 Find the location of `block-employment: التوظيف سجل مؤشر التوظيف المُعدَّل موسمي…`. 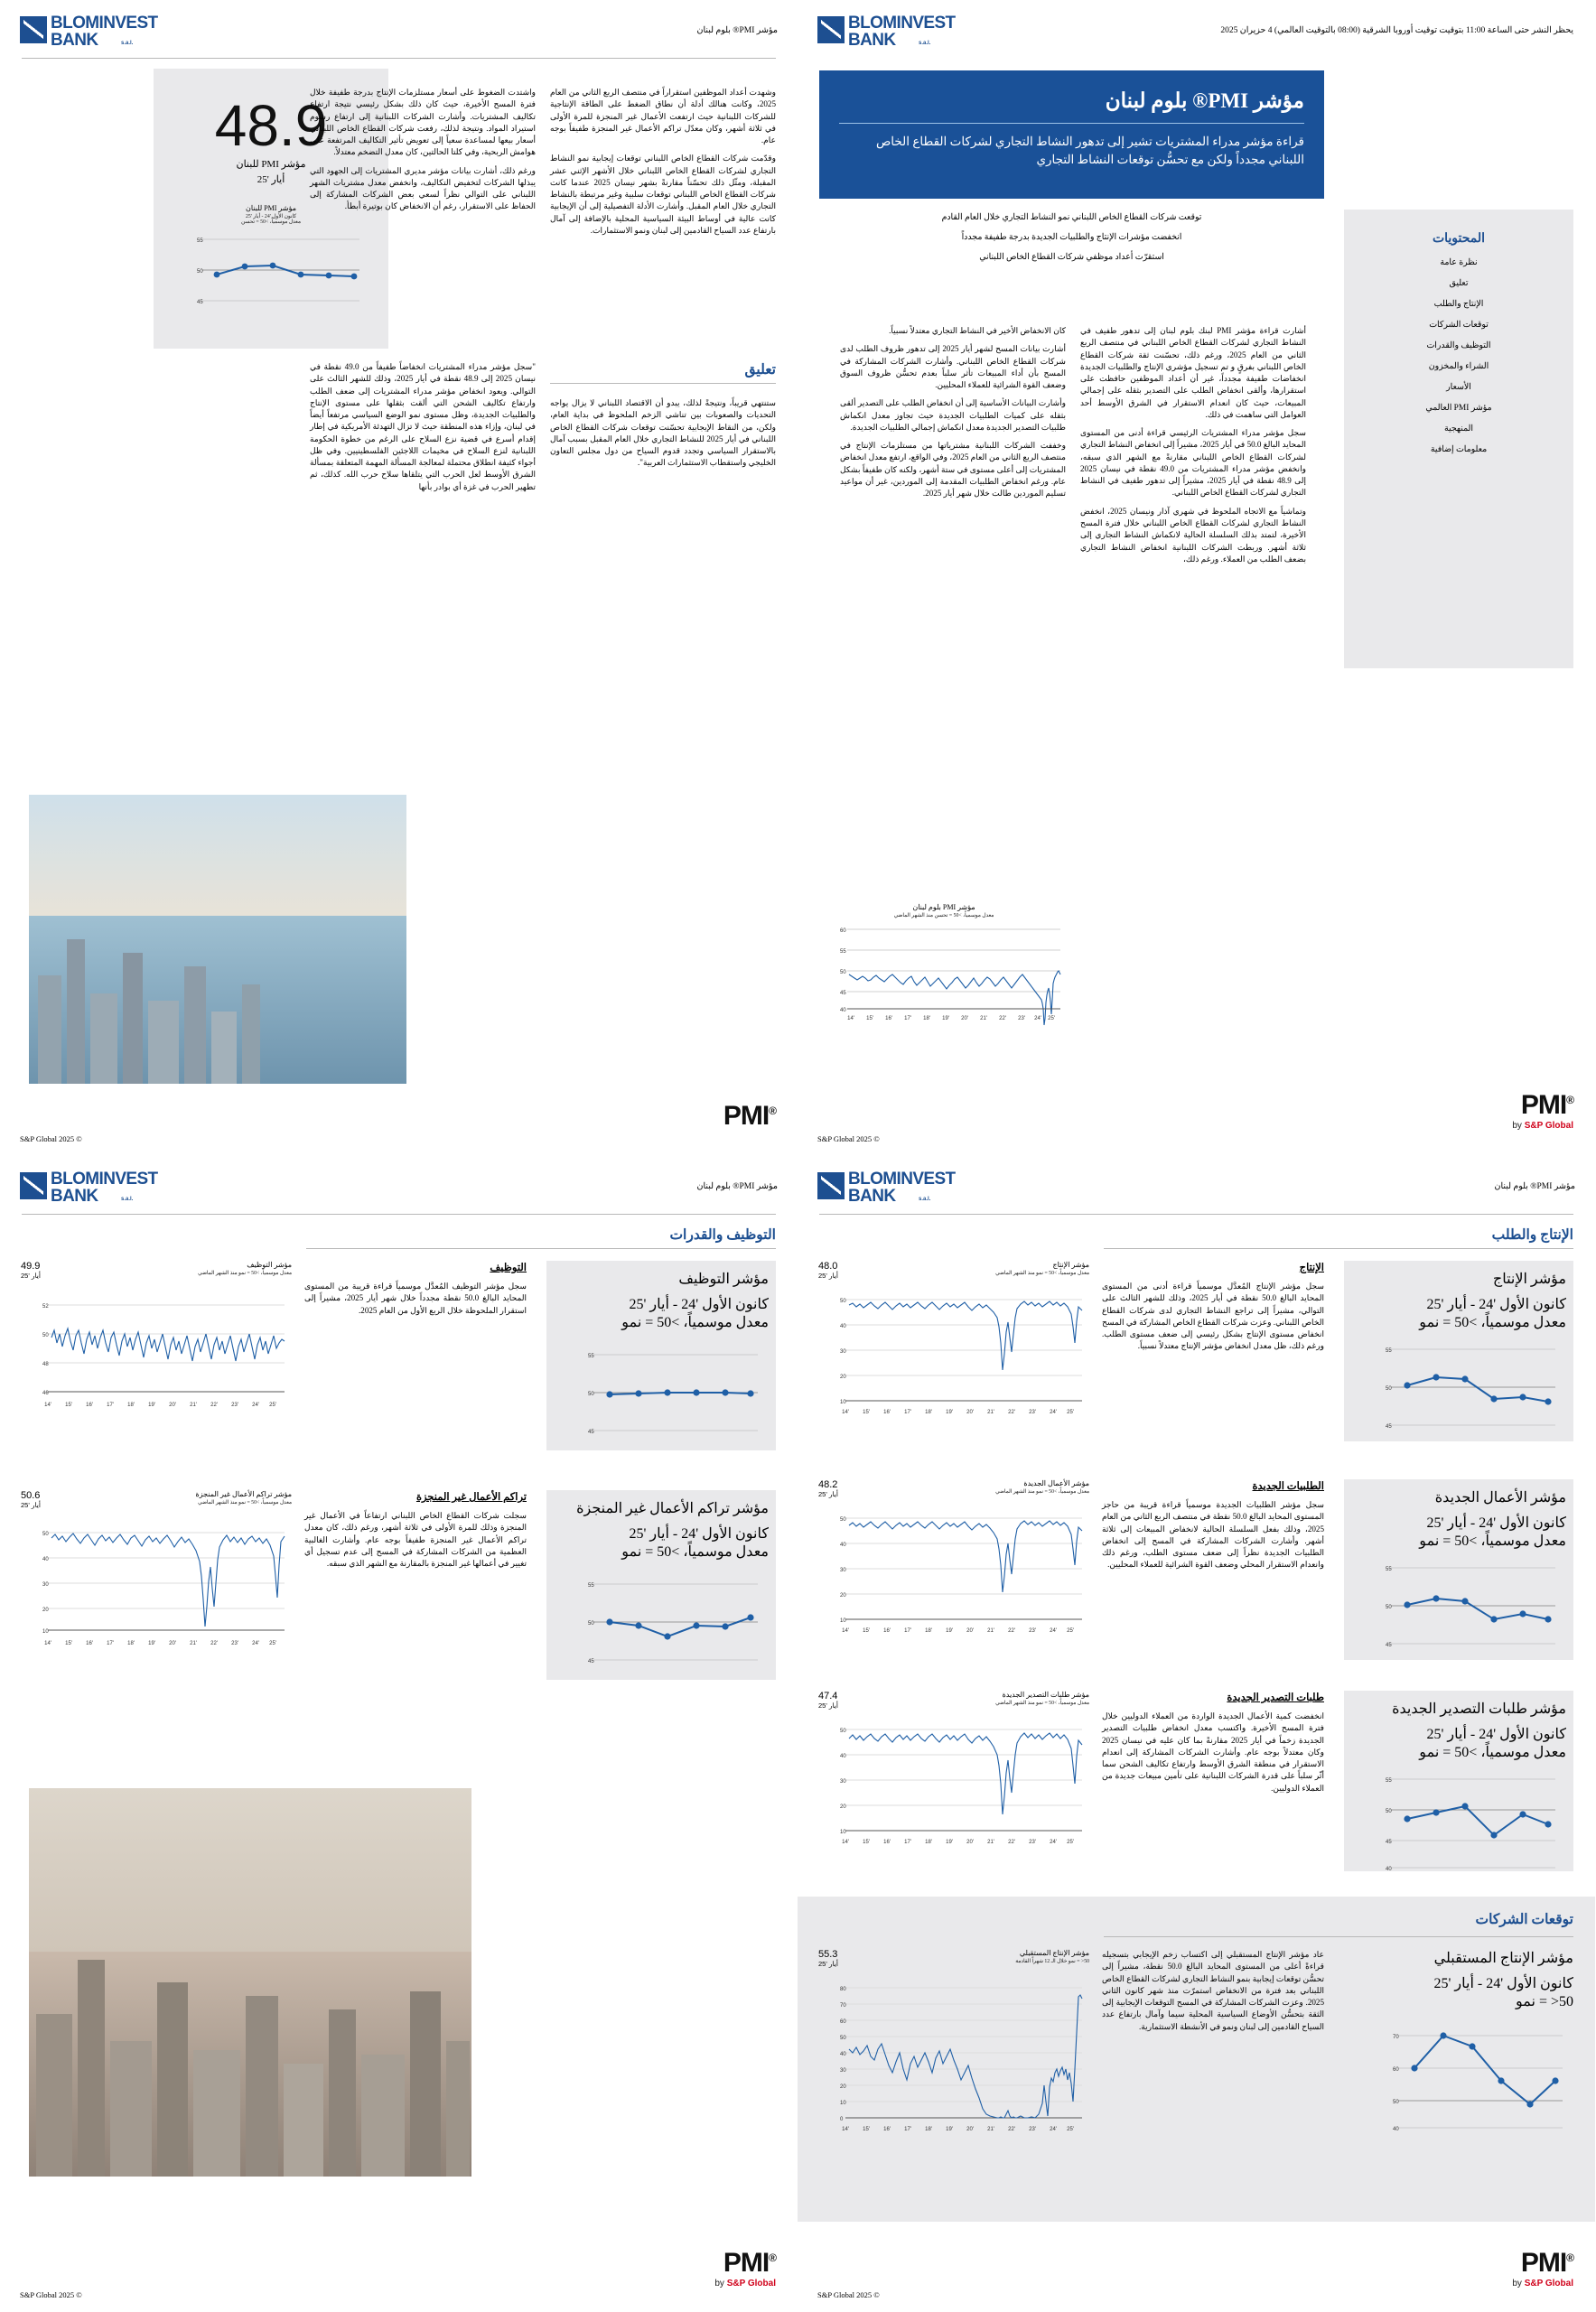

block-employment: التوظيف سجل مؤشر التوظيف المُعدَّل موسمي… is located at coordinates (415, 1292).